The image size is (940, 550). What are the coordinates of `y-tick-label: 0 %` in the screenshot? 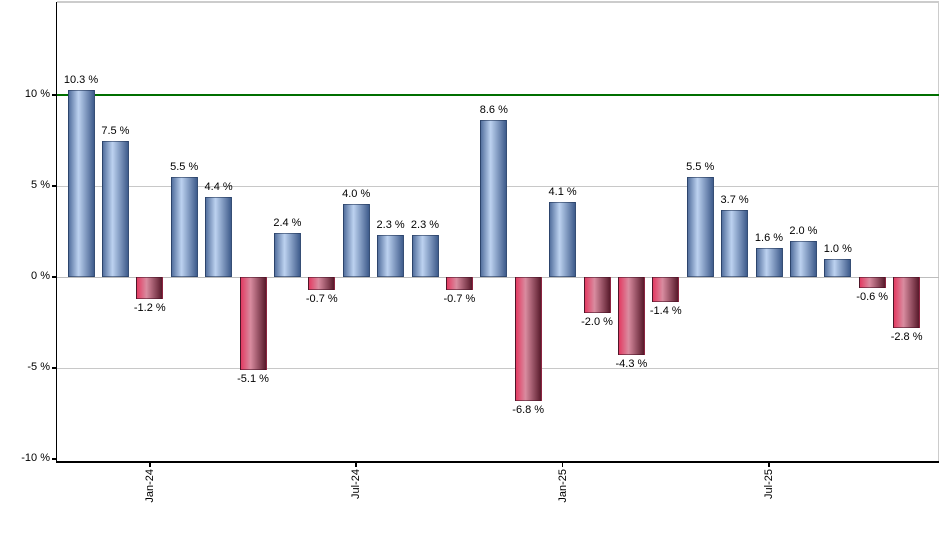 It's located at (40, 276).